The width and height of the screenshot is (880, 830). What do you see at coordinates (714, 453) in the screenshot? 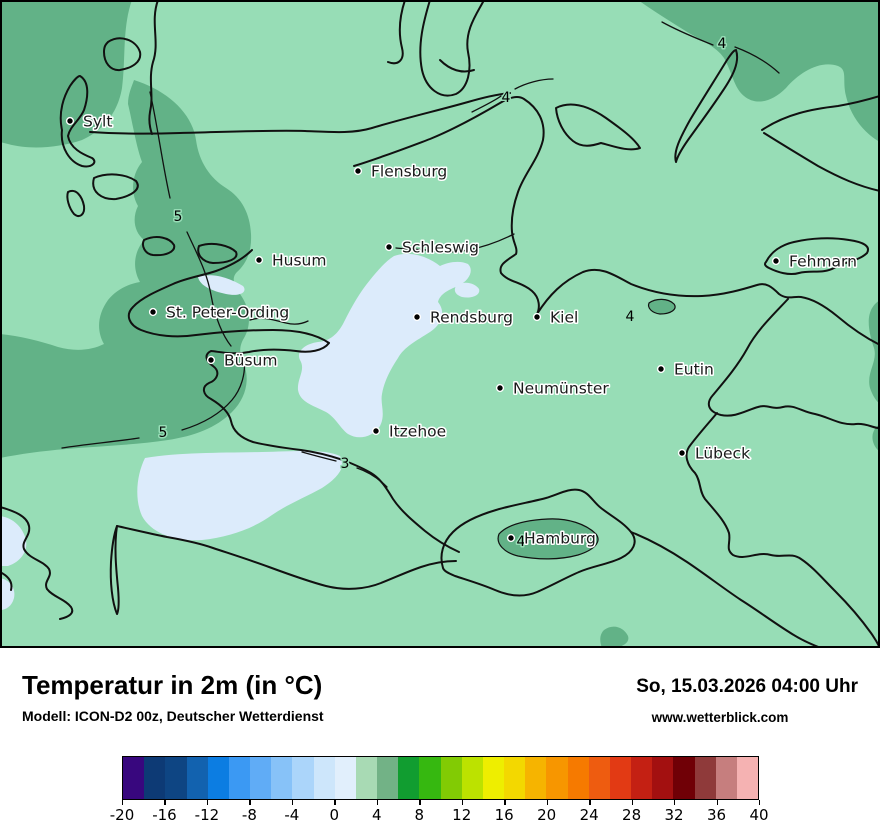
I see `city-marker-l-beck: Lübeck` at bounding box center [714, 453].